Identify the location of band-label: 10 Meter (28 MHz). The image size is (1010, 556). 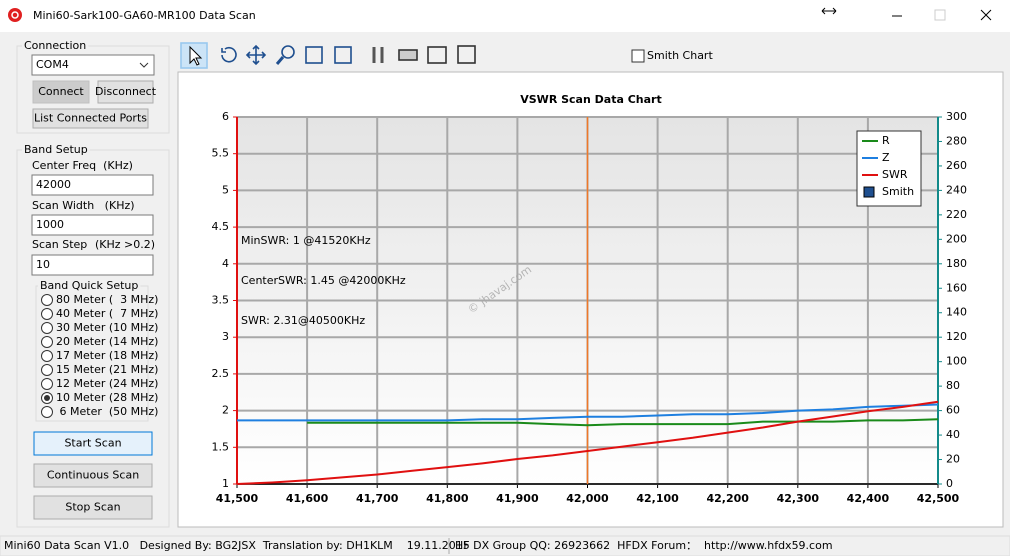
(107, 397).